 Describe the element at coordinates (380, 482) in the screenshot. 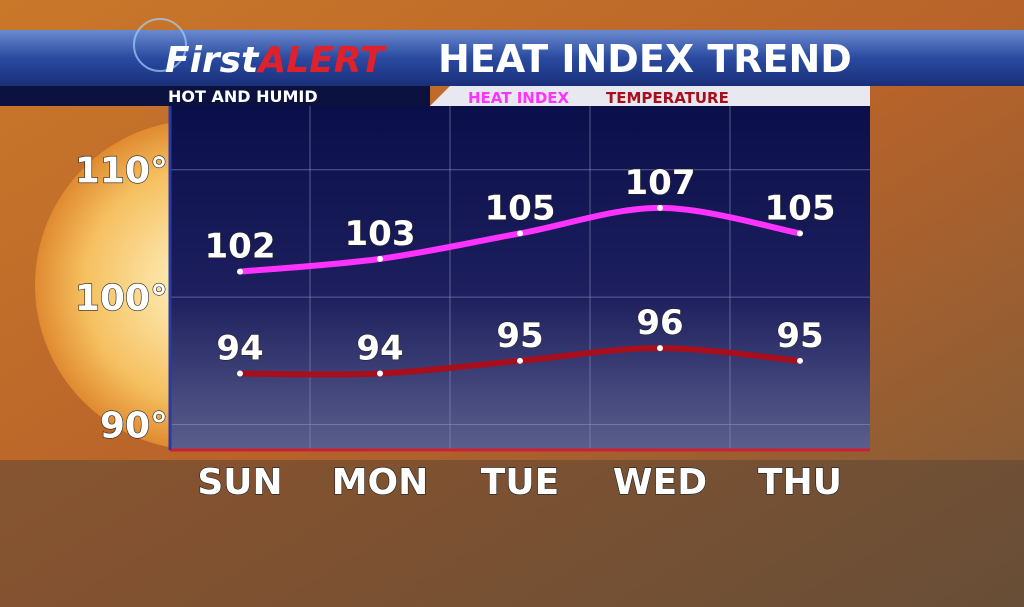

I see `x-tick-label: MON` at that location.